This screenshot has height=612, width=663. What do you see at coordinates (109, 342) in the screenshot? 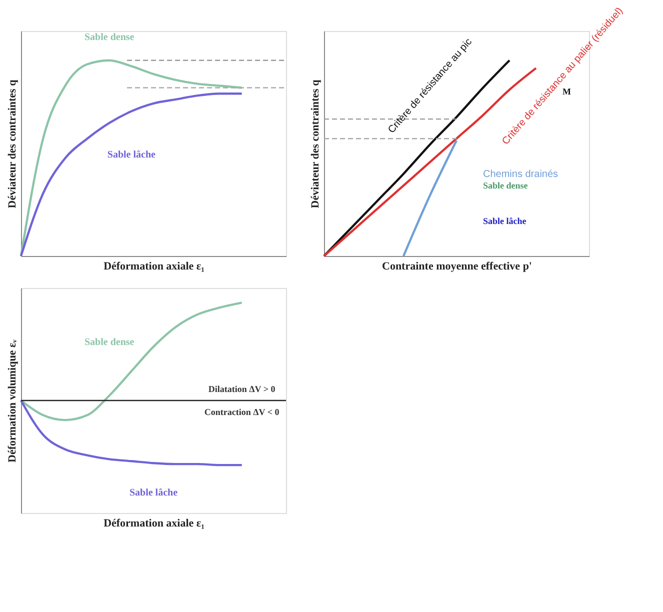
I see `series-label: Sable dense` at bounding box center [109, 342].